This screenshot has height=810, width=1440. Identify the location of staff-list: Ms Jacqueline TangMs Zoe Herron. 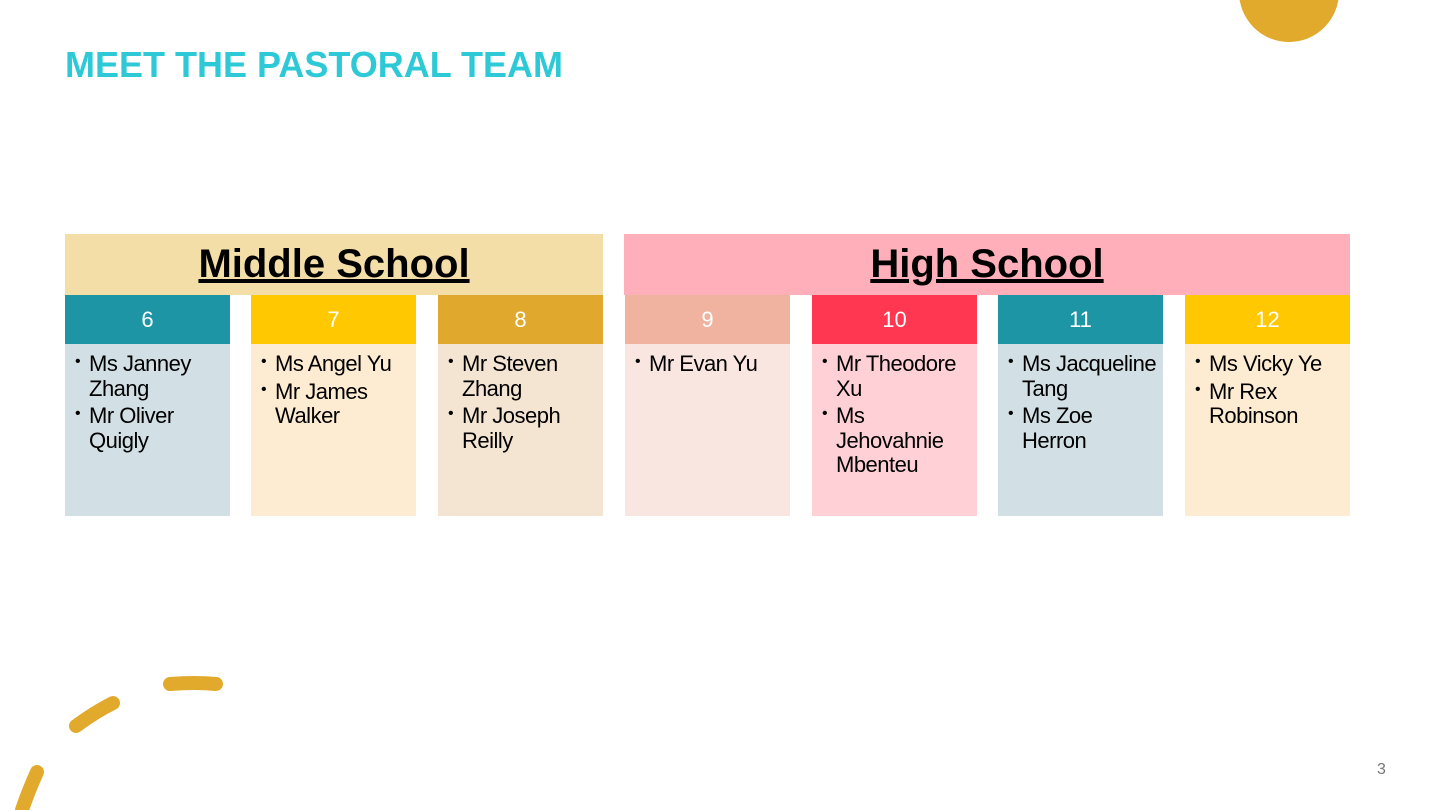
(1080, 430).